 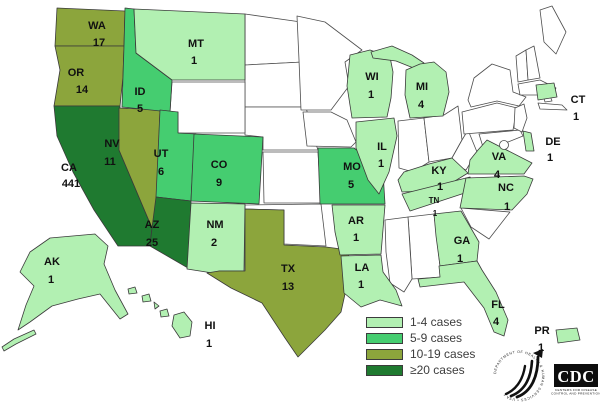 I want to click on hhs-eagle-head, so click(x=538, y=353).